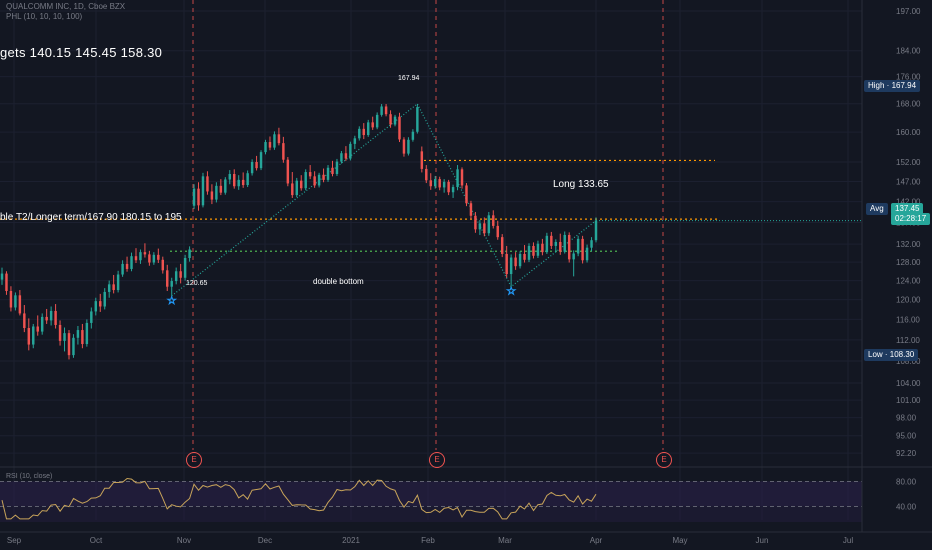  I want to click on time-tick-label: Jul, so click(848, 540).